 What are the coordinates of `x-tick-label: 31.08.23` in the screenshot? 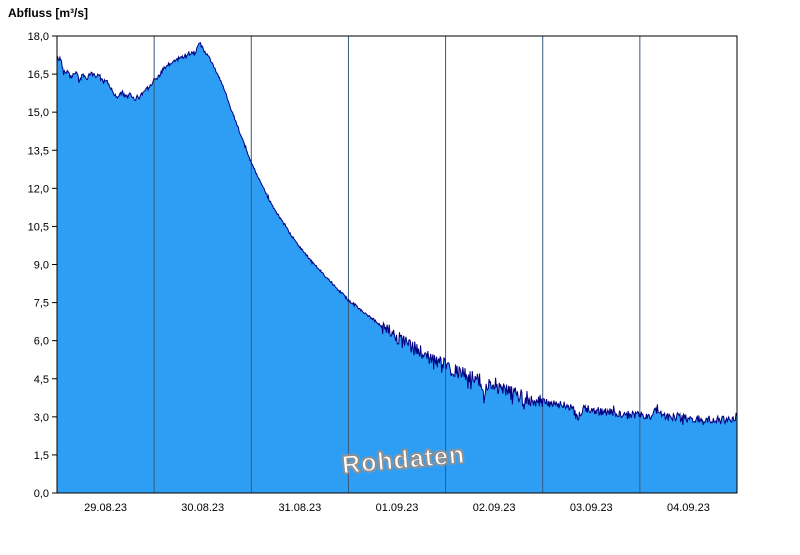 It's located at (299, 508).